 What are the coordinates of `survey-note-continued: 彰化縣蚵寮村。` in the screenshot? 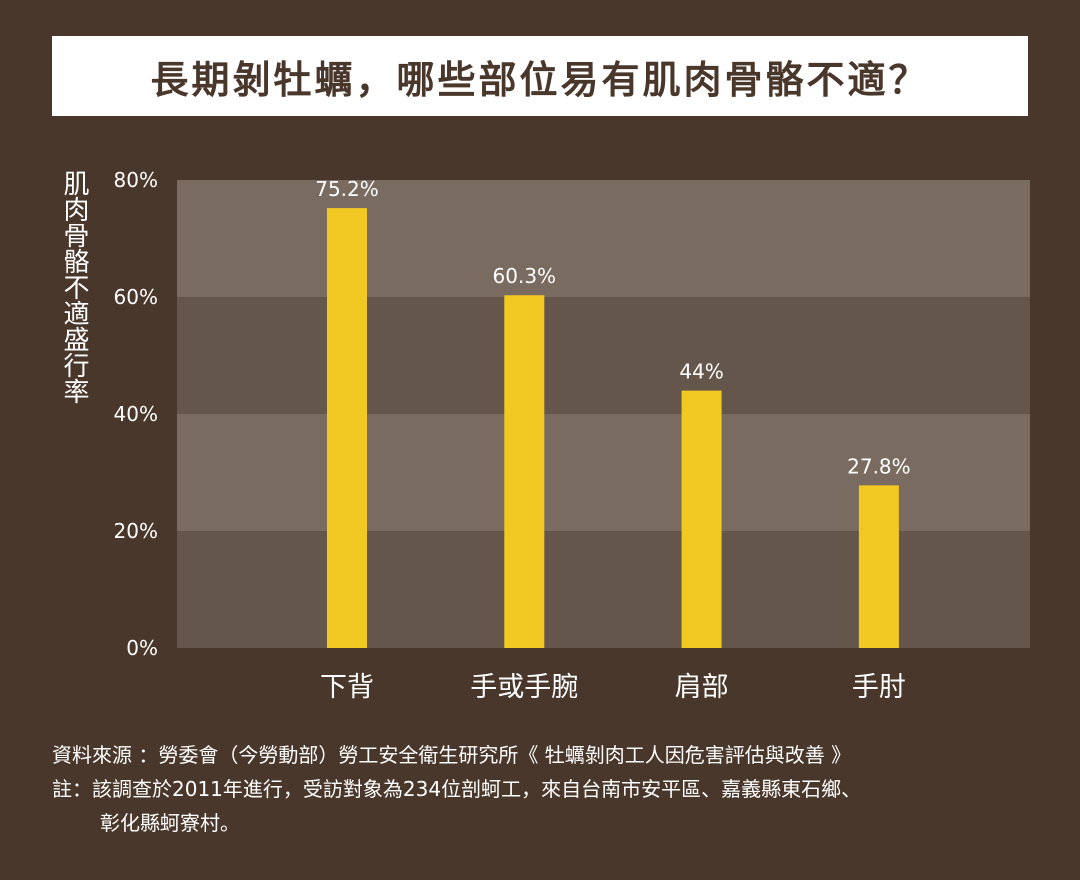 It's located at (170, 823).